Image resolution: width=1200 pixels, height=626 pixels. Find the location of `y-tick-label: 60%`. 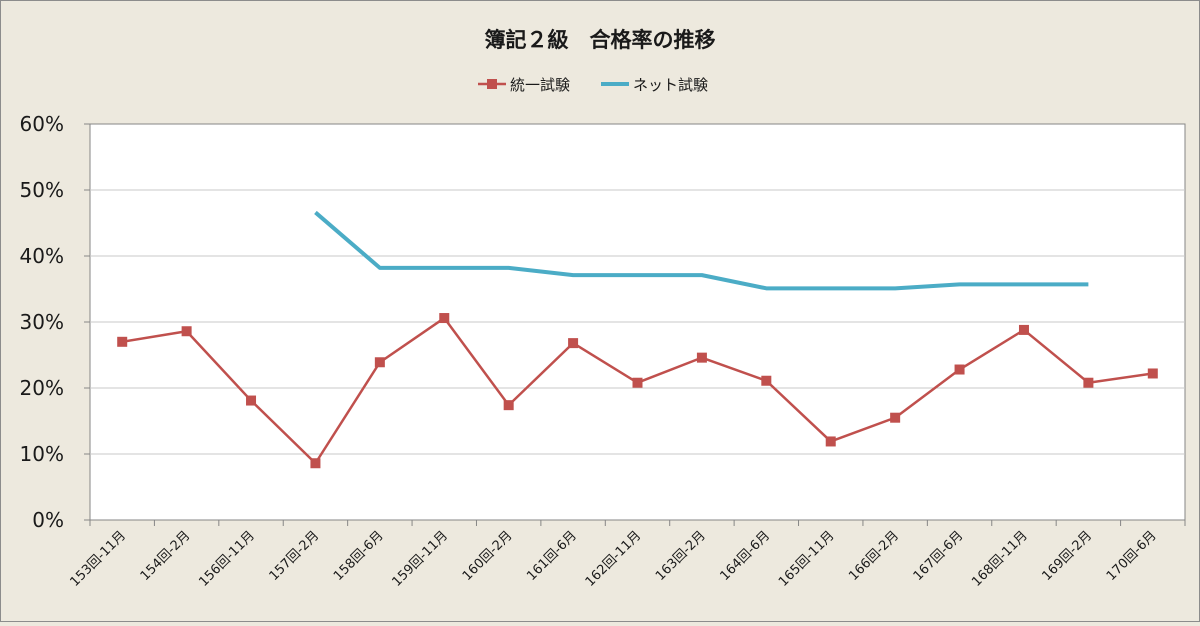

y-tick-label: 60% is located at coordinates (42, 124).